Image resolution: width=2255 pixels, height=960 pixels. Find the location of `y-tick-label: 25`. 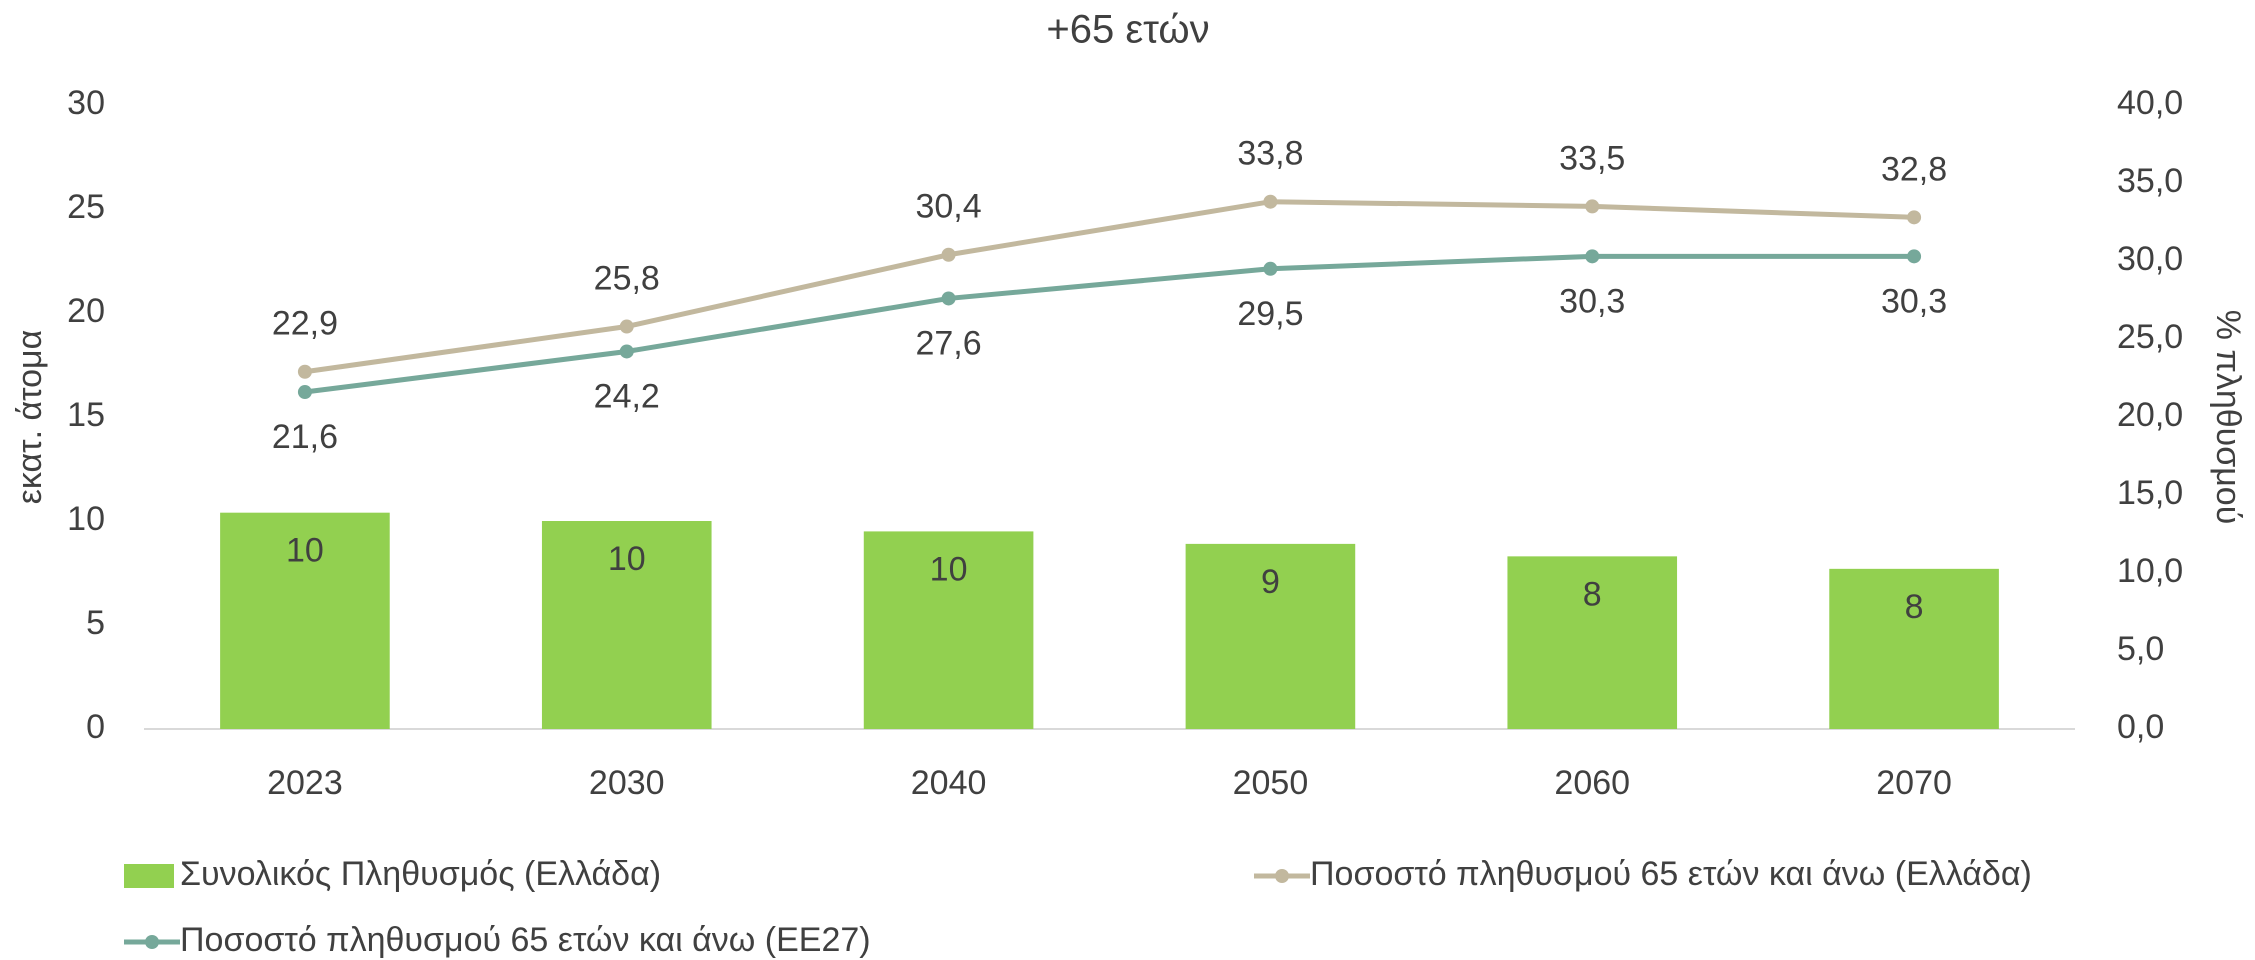

y-tick-label: 25 is located at coordinates (86, 207).